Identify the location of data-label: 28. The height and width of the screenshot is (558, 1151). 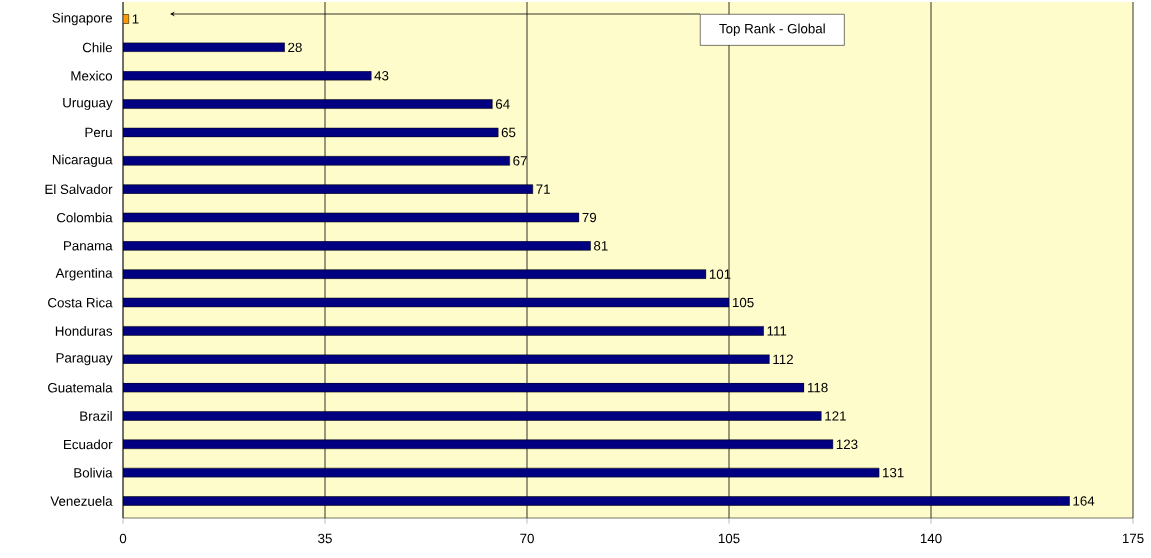
(295, 47).